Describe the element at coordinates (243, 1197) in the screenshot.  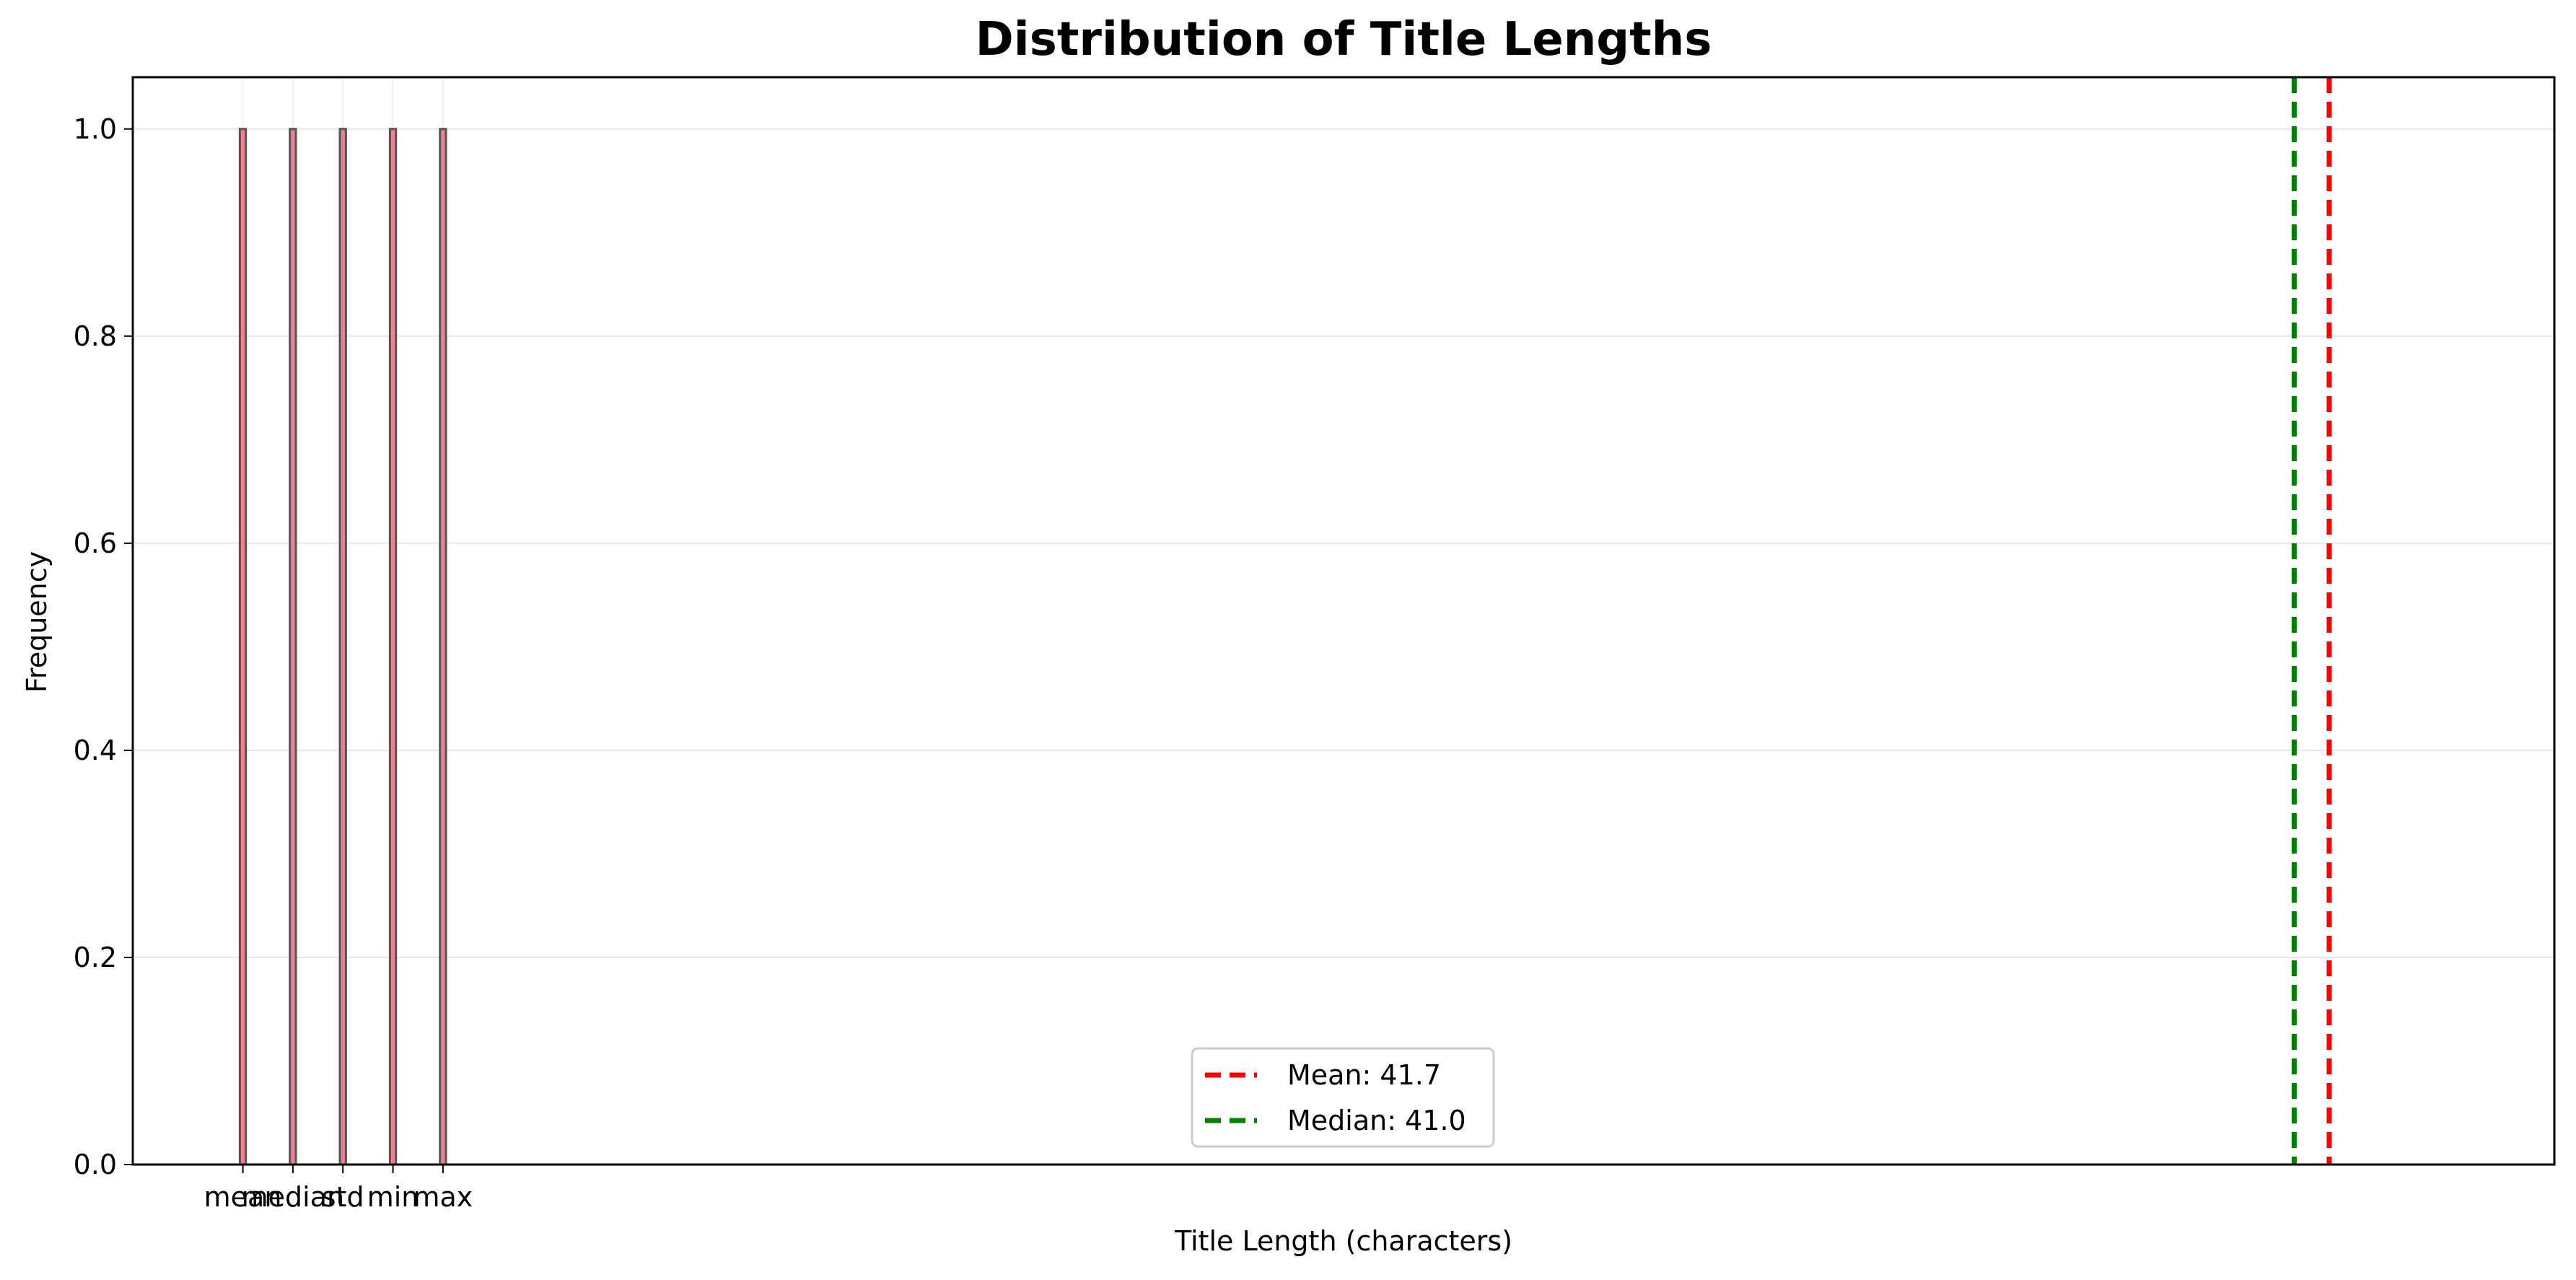
I see `x-tick-label-mean: mean` at that location.